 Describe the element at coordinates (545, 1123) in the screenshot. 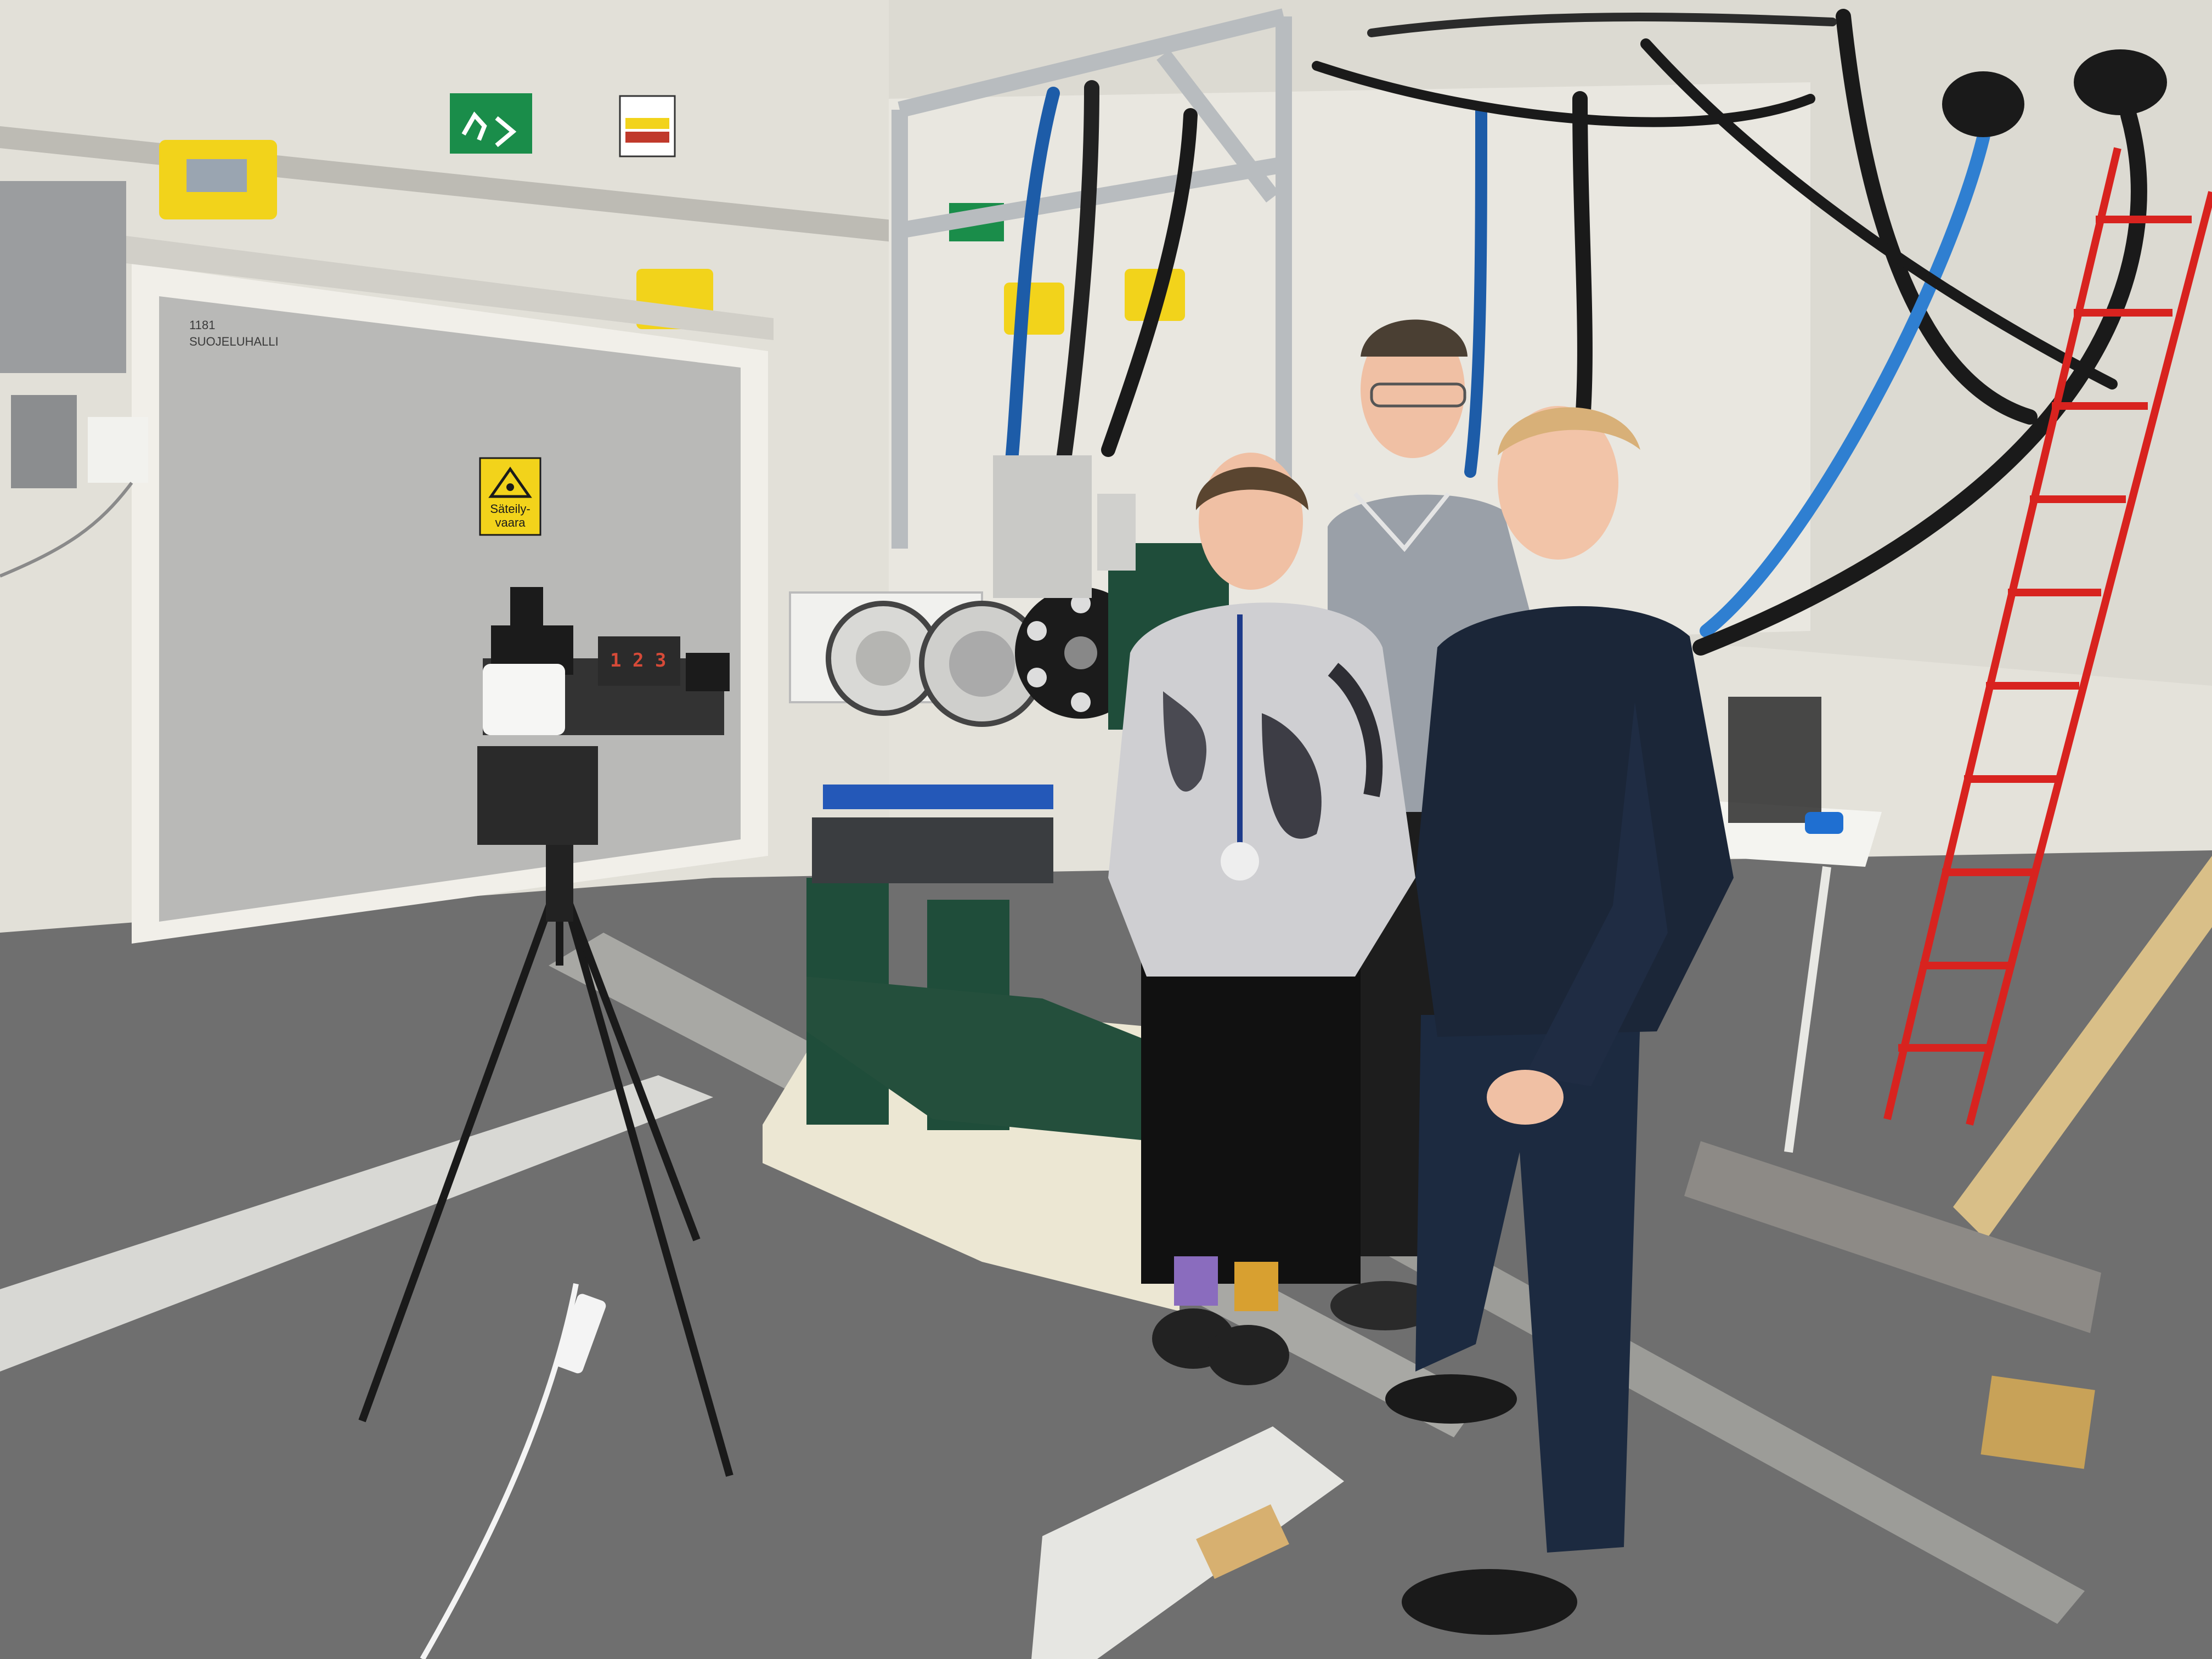

I see `camera-tripod` at that location.